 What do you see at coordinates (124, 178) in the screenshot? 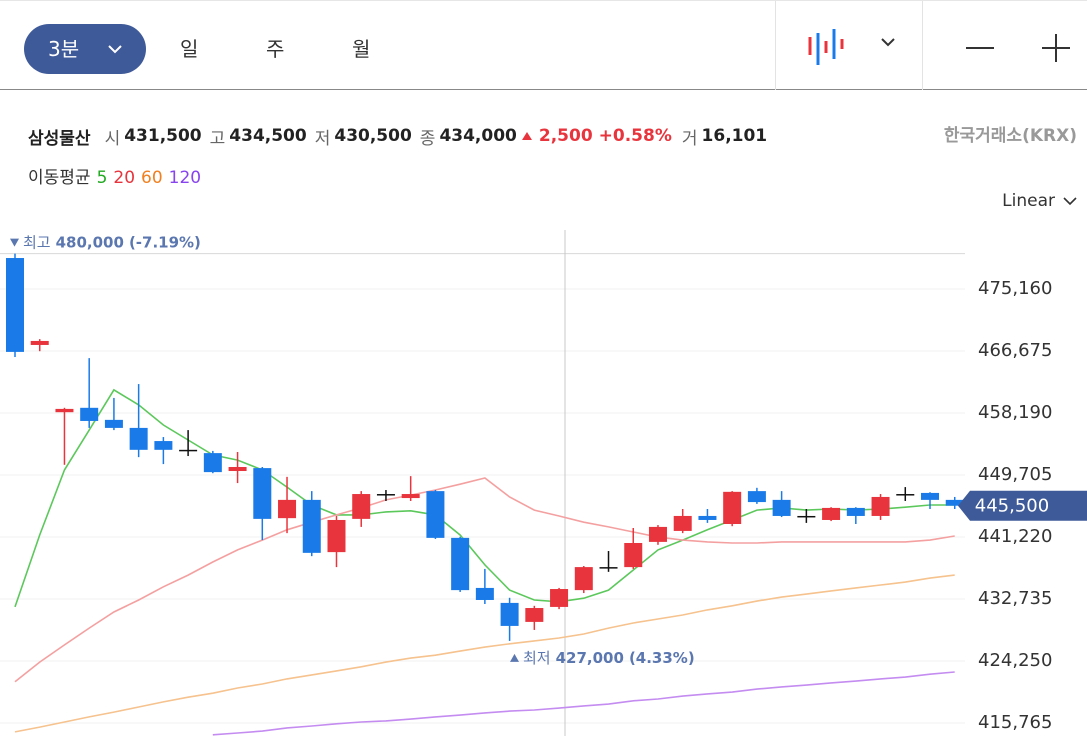
I see `legend-entry: 20` at bounding box center [124, 178].